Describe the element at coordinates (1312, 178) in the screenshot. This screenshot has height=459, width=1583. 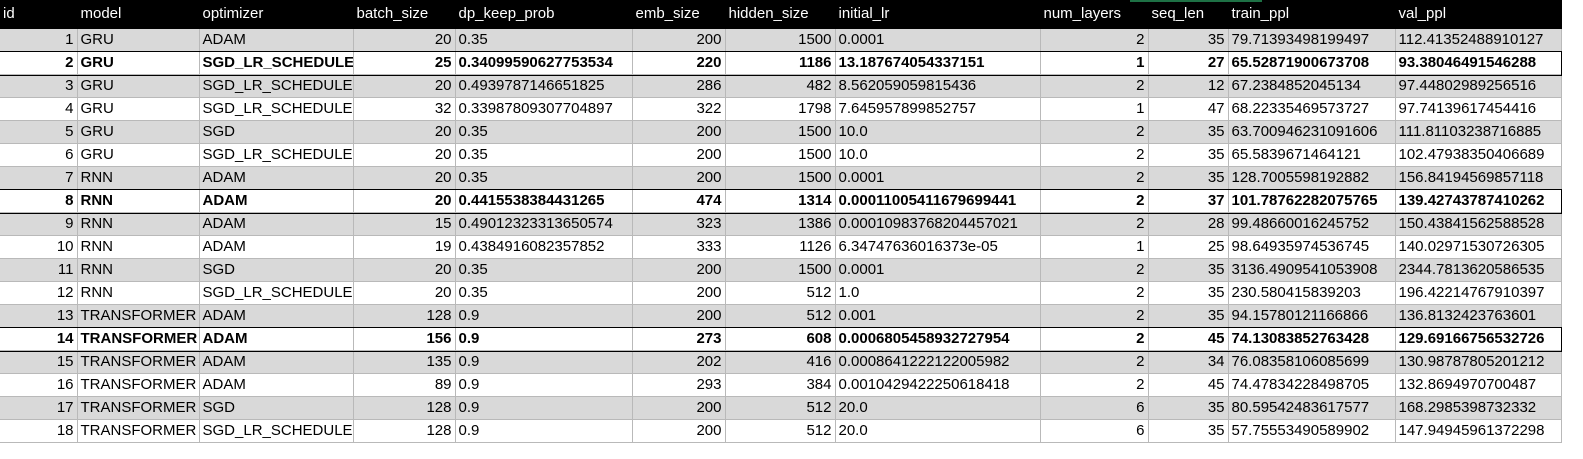
I see `cell-train-ppl: 128.7005598192882` at that location.